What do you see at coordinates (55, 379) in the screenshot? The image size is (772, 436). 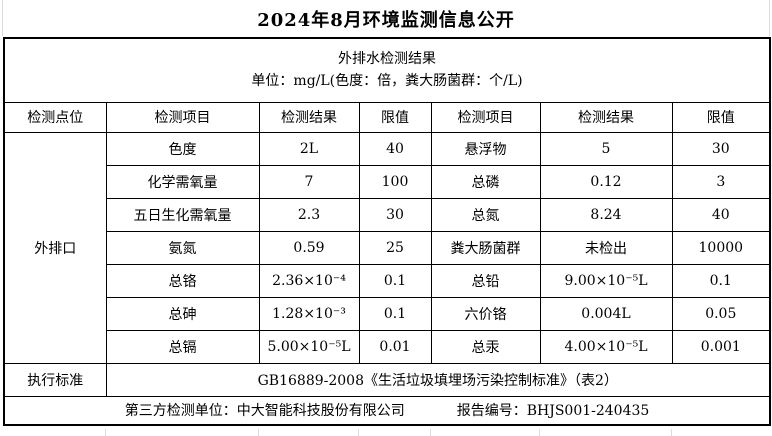 I see `standard-label-cell: 执行标准` at bounding box center [55, 379].